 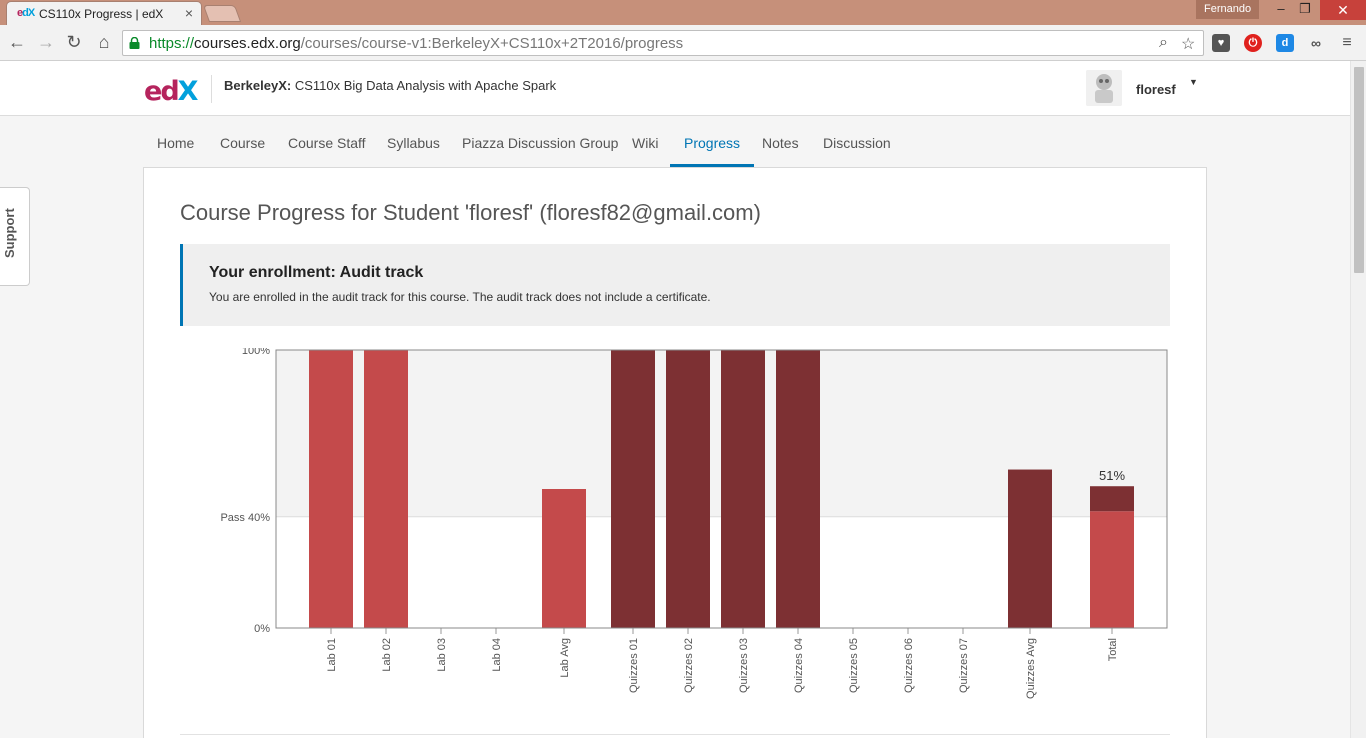 I want to click on tab-title: CS110x Progress | edX, so click(x=101, y=14).